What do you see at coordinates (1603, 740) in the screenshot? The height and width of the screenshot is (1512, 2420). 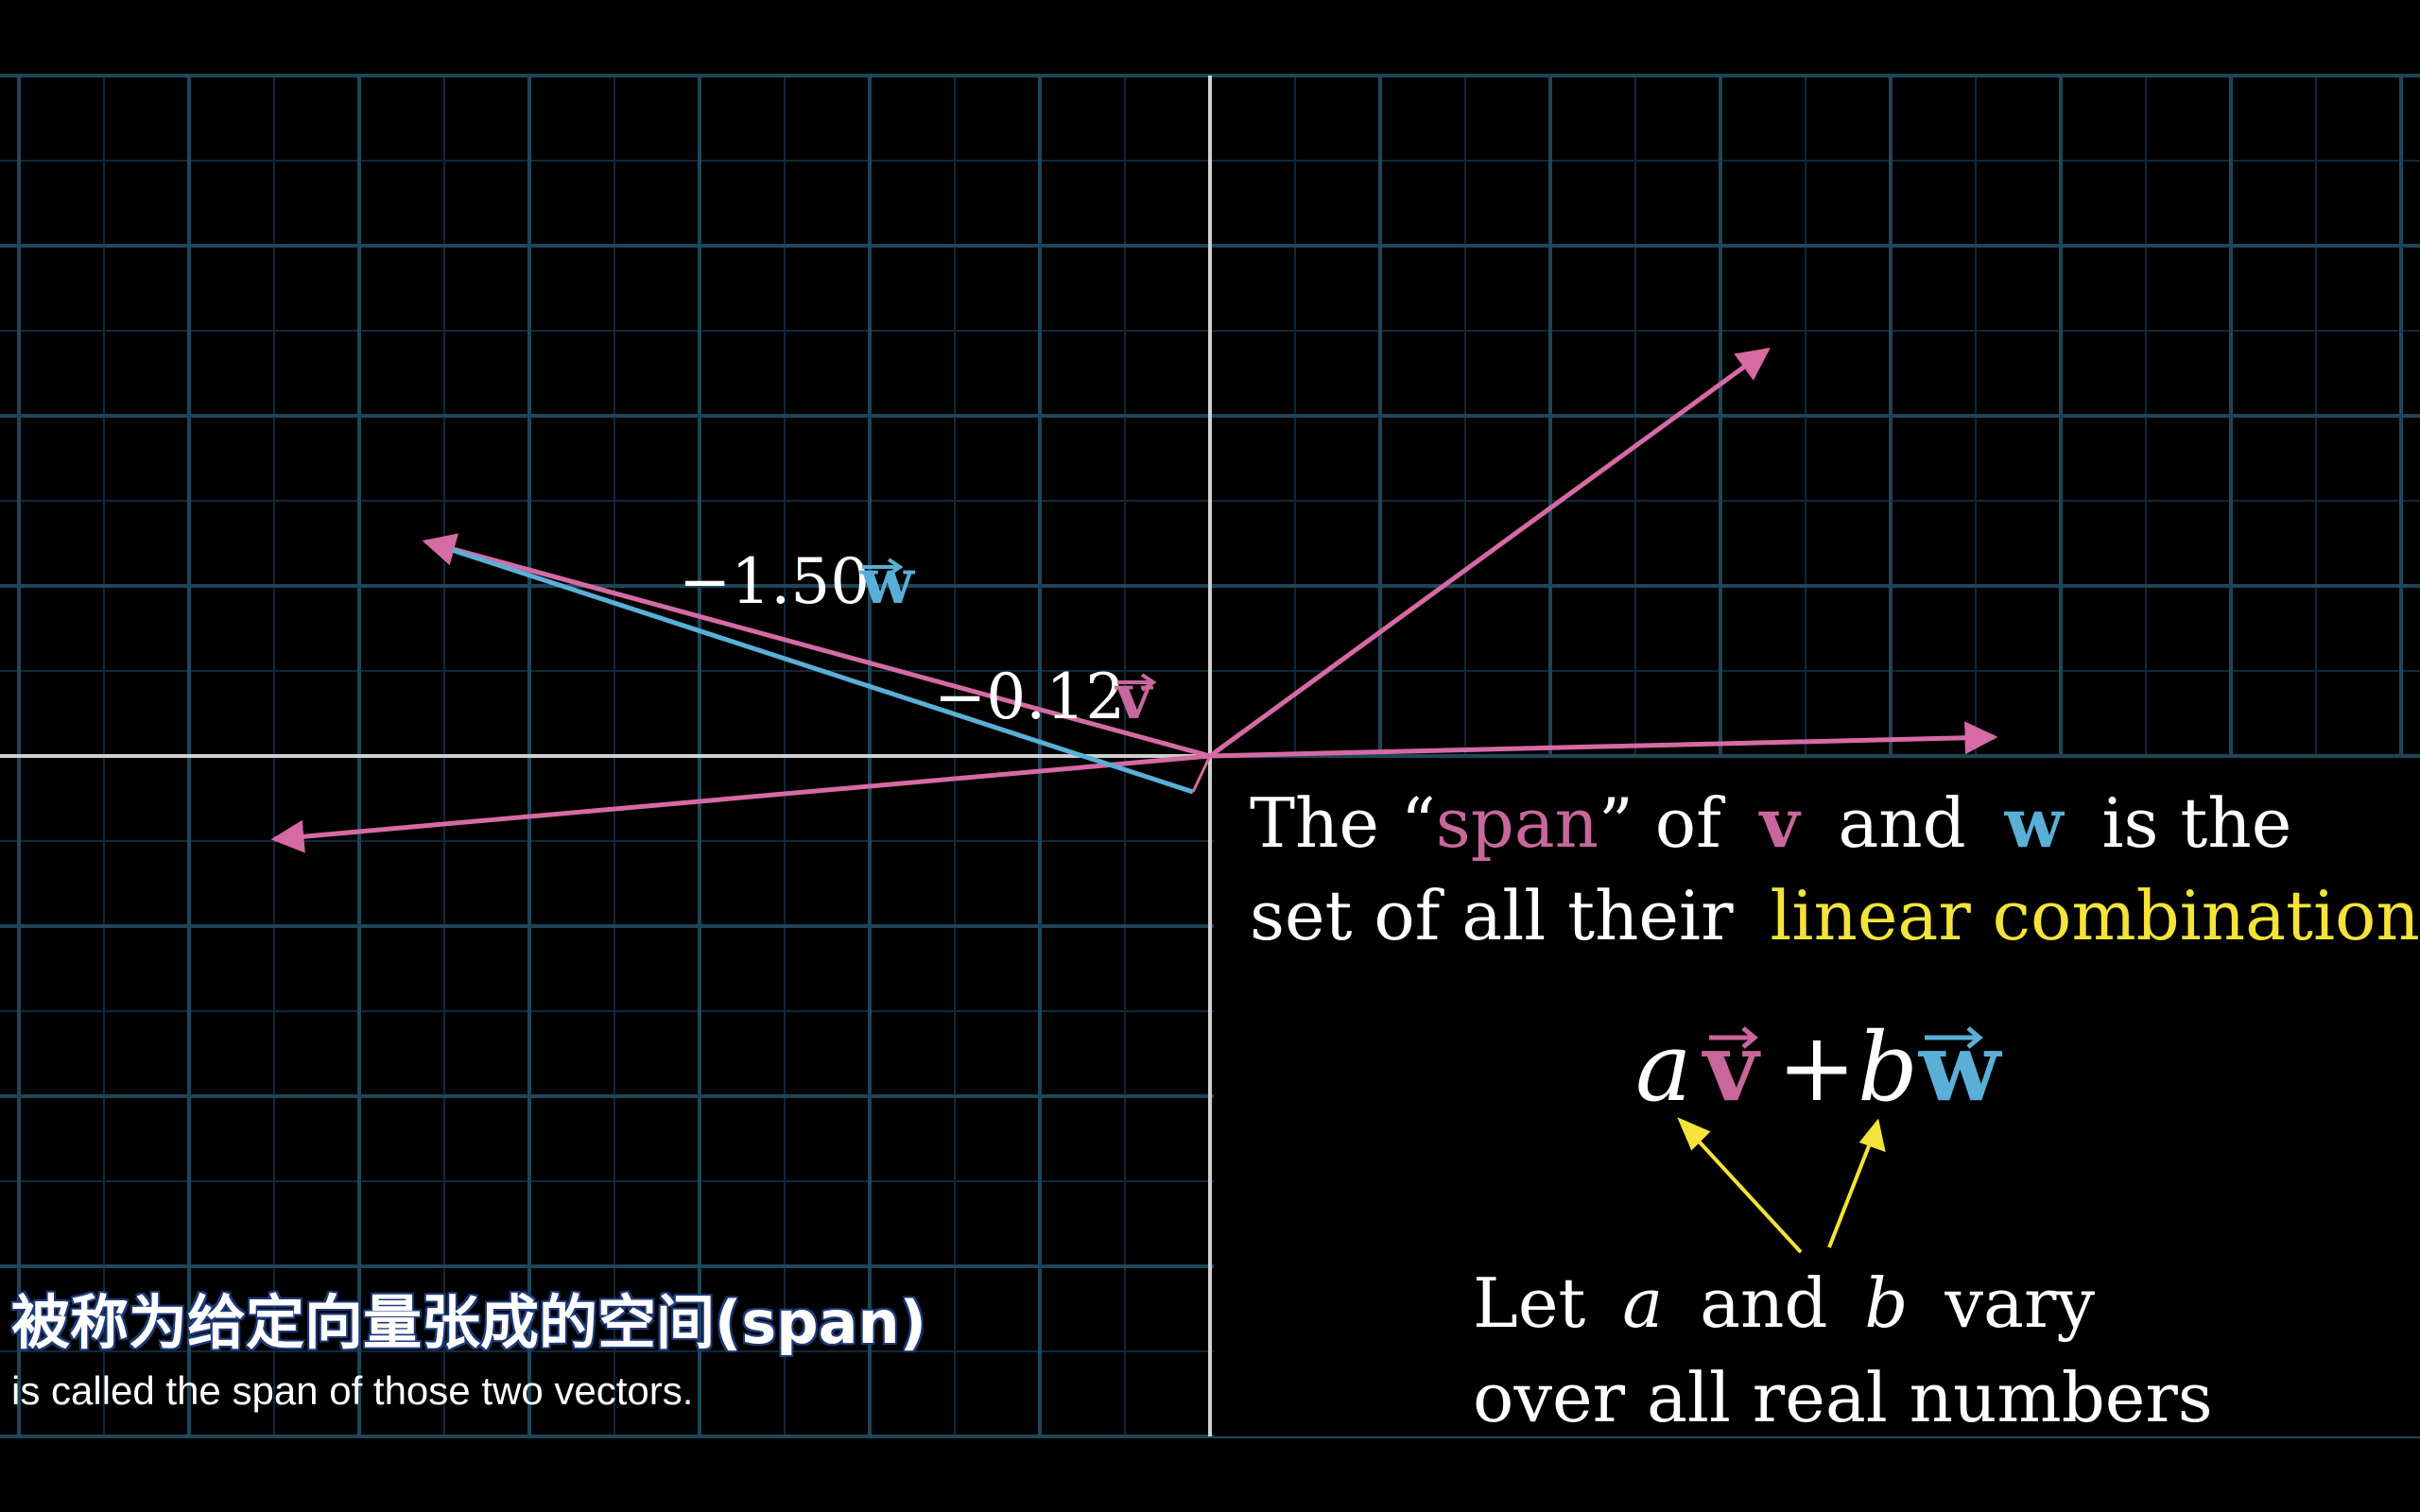 I see `vector-v-right` at bounding box center [1603, 740].